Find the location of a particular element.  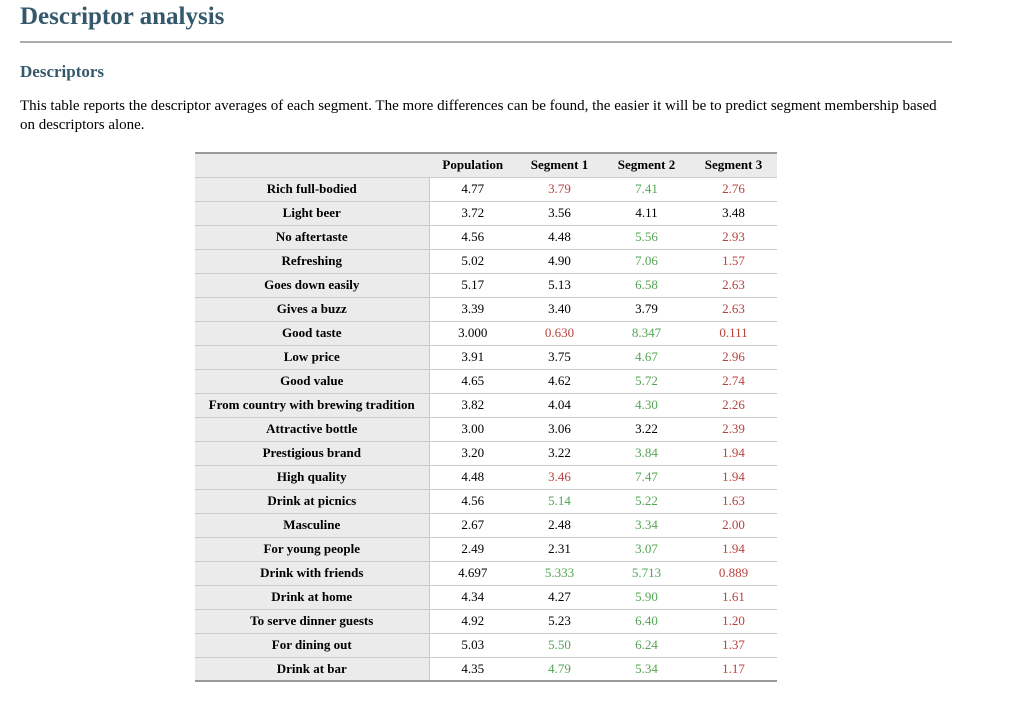

cell-value: 2.74 is located at coordinates (733, 381).